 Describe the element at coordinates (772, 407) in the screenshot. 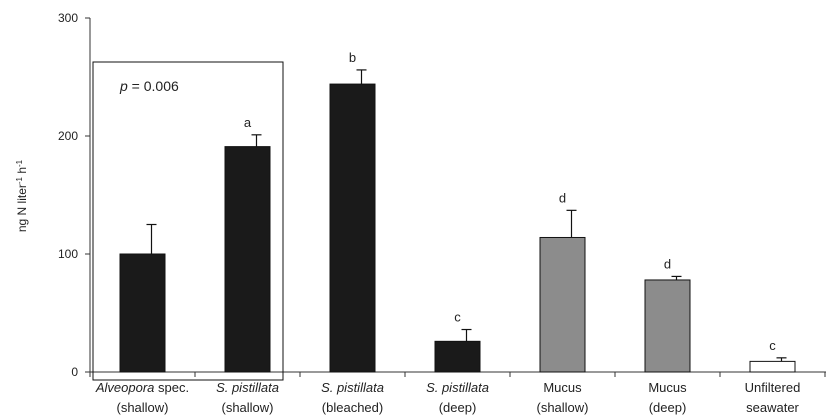

I see `x-tick-sublabel: seawater` at that location.